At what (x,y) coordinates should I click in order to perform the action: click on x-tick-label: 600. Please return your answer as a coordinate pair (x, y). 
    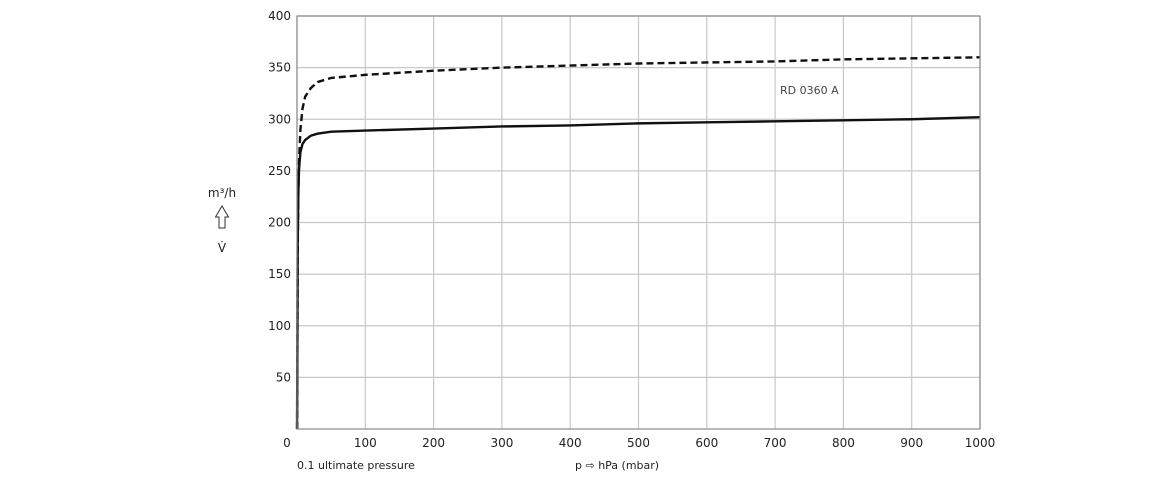
    Looking at the image, I should click on (706, 443).